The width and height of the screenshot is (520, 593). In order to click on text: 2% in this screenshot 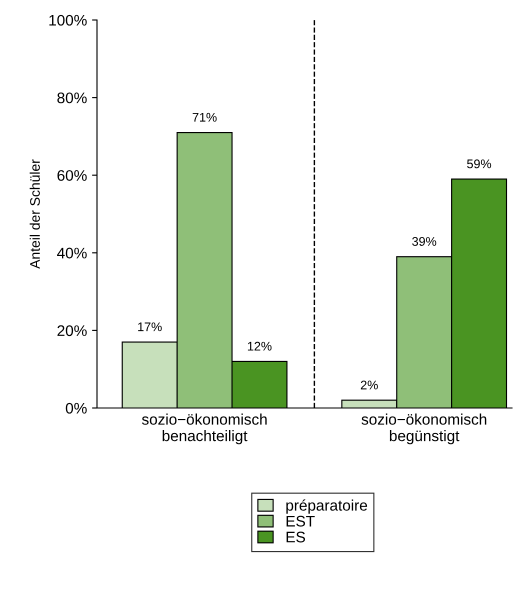, I will do `click(369, 385)`.